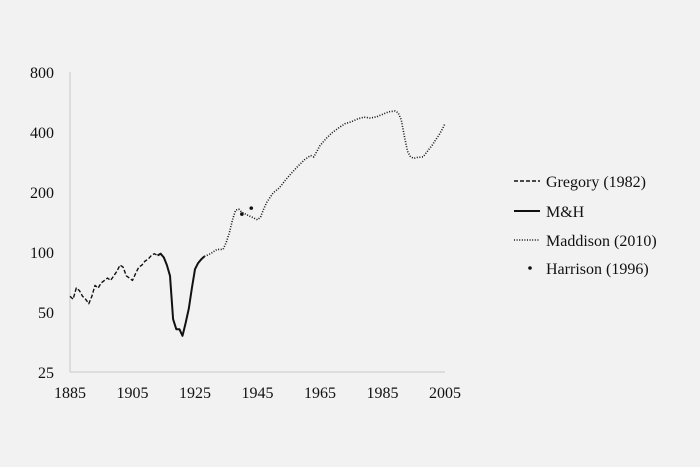 Image resolution: width=700 pixels, height=467 pixels. I want to click on x-tick-label: 1925, so click(195, 393).